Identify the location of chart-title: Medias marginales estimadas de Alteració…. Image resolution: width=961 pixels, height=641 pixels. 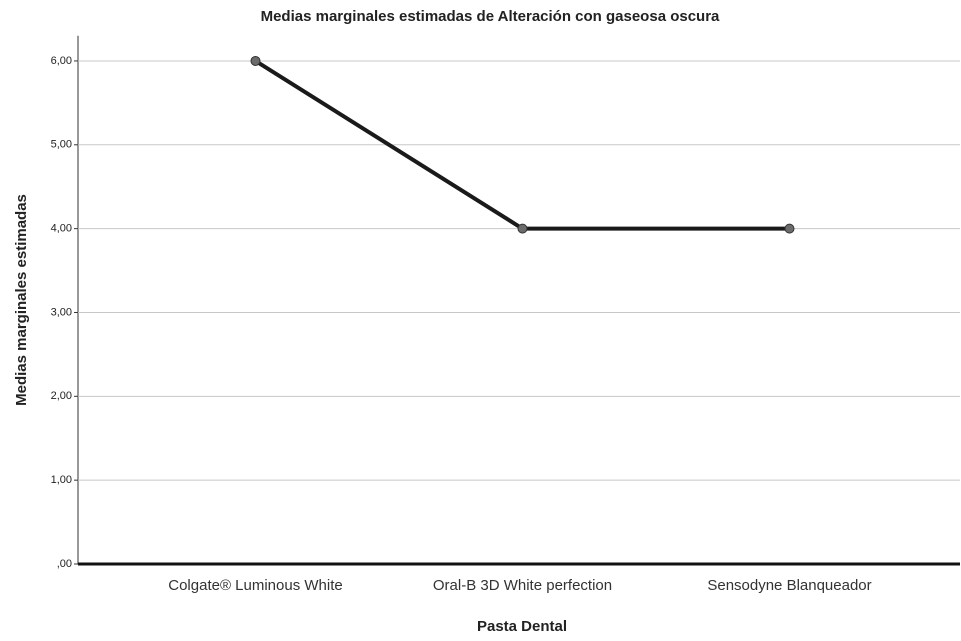
(490, 16).